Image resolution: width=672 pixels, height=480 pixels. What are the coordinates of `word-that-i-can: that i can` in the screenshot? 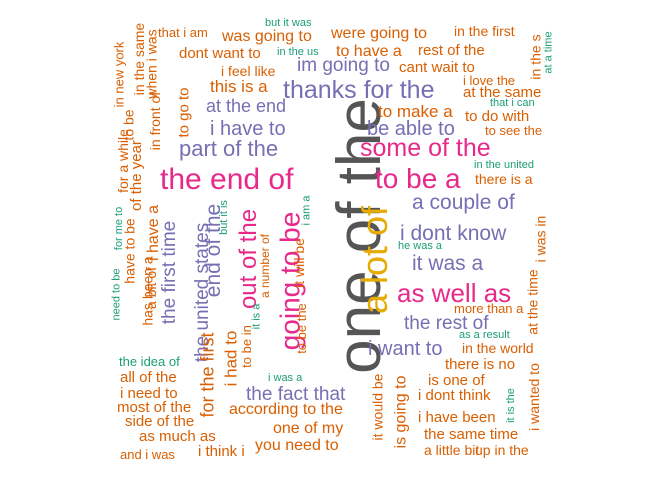 It's located at (512, 103).